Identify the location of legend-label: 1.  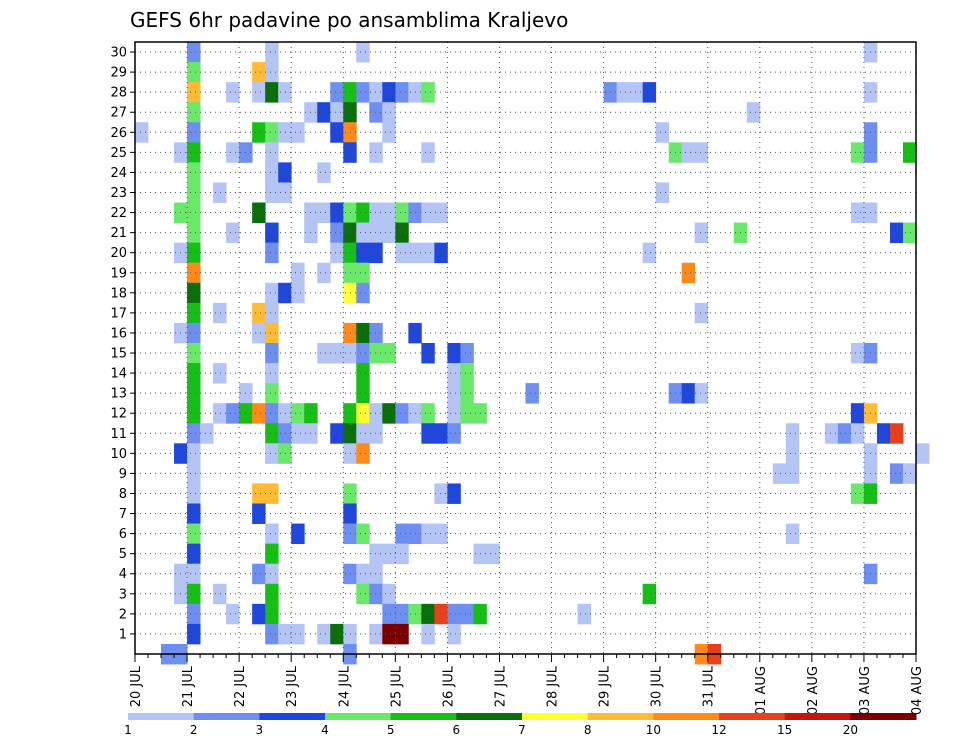
(128, 730).